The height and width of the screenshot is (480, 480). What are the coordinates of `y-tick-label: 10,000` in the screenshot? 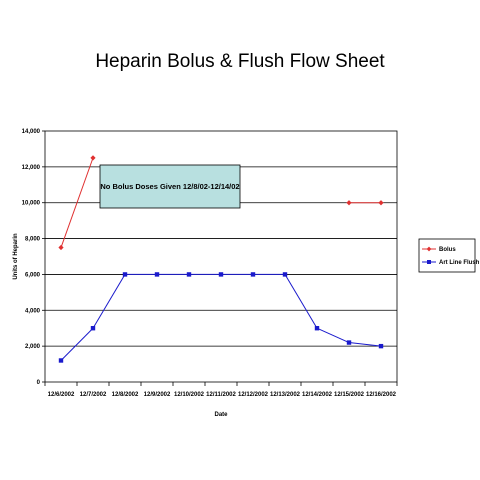 It's located at (31, 204).